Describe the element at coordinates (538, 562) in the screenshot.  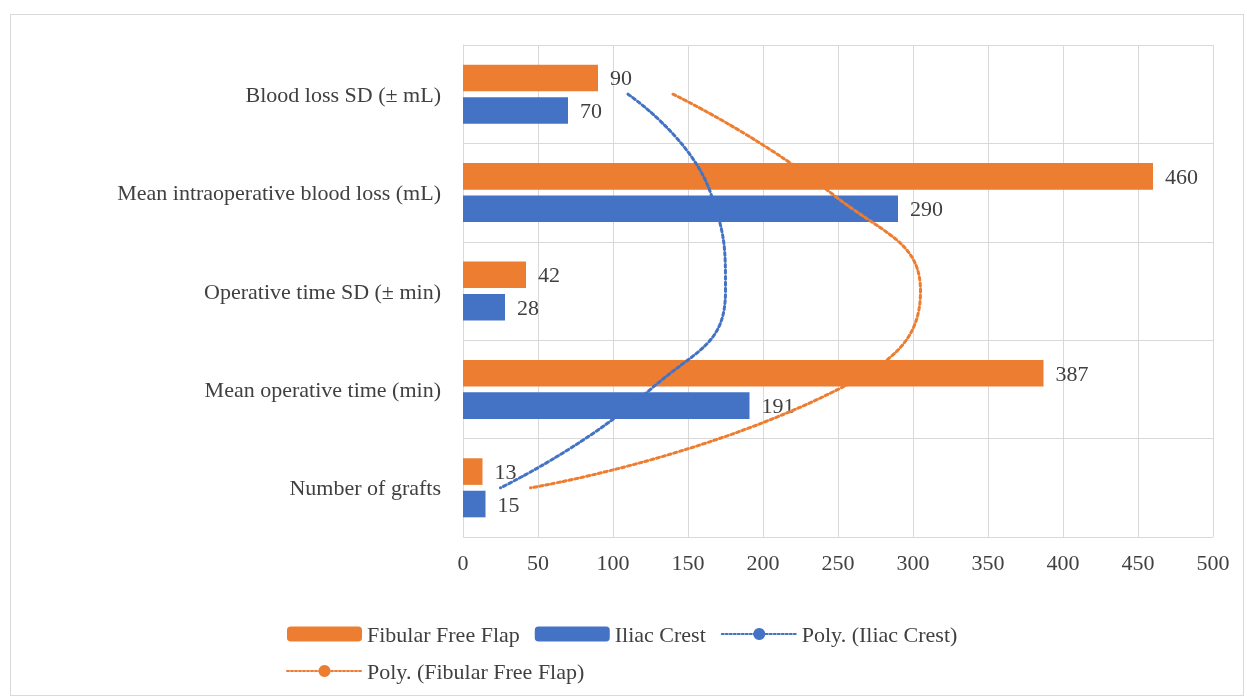
I see `x-tick-label: 50` at that location.